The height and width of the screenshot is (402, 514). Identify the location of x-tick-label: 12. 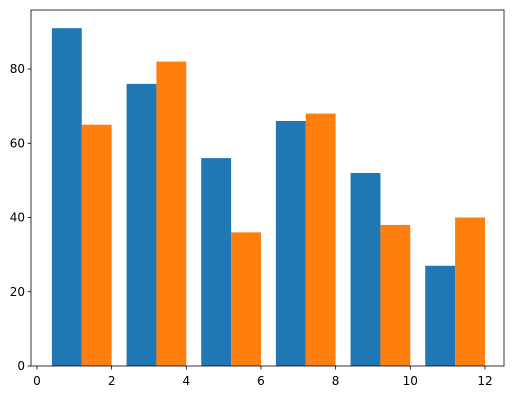
(484, 381).